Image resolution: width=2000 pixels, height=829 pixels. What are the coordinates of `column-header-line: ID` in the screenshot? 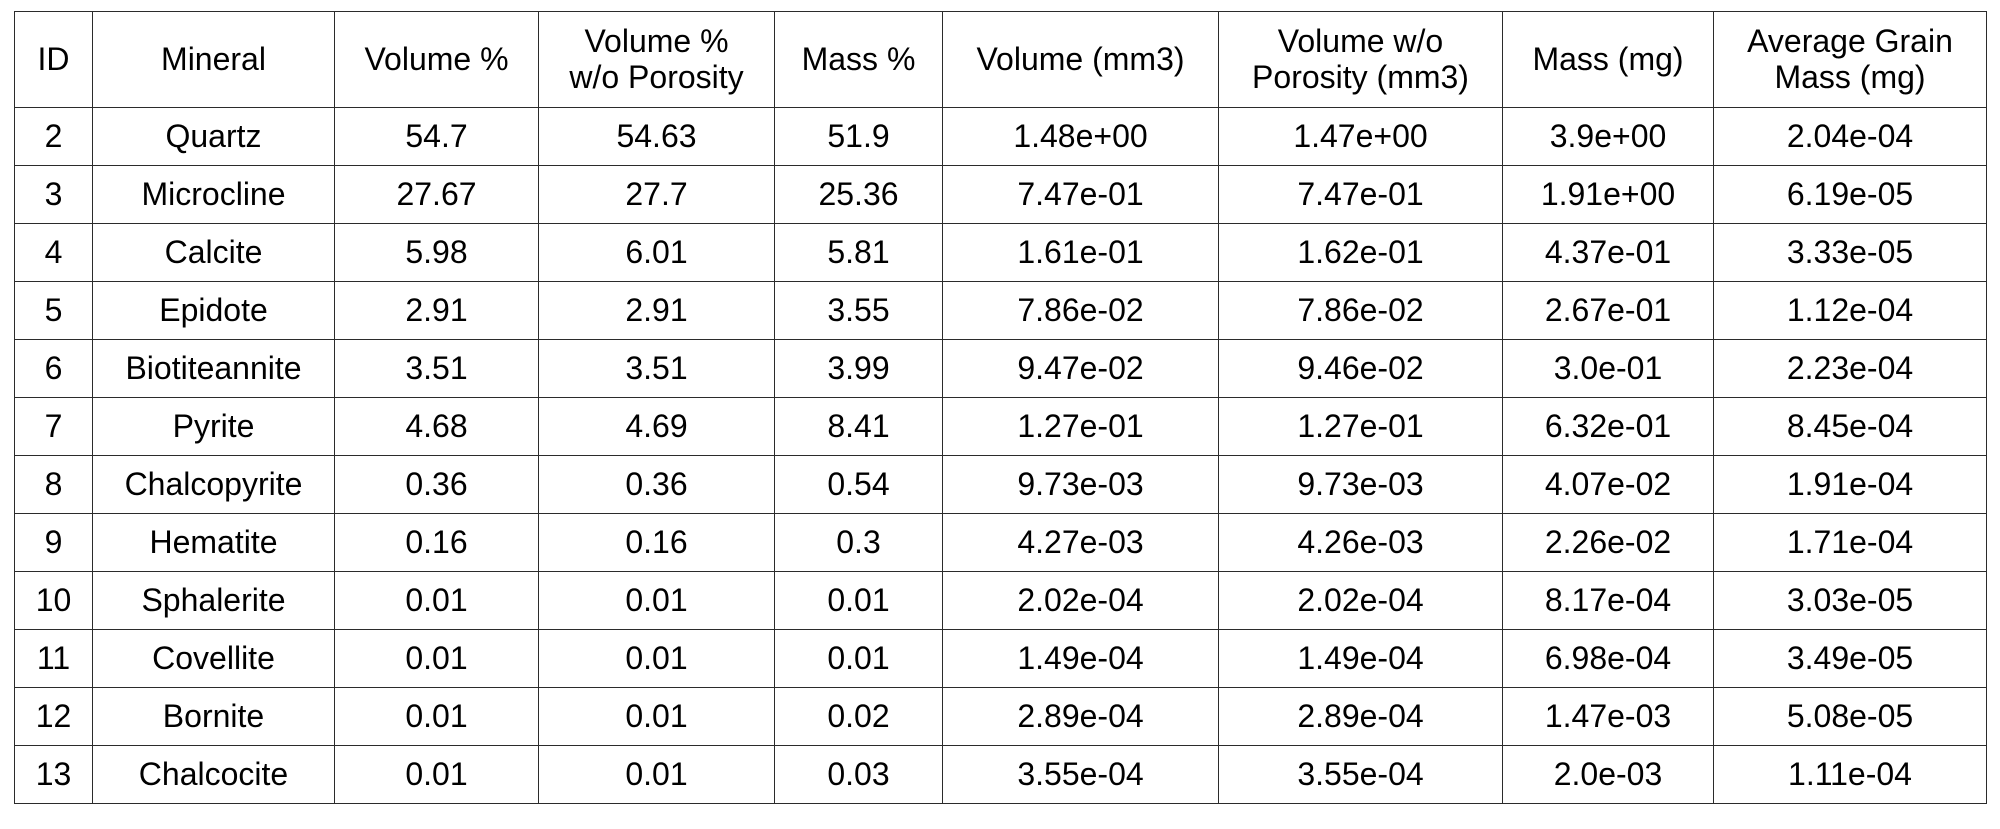 It's located at (53, 58).